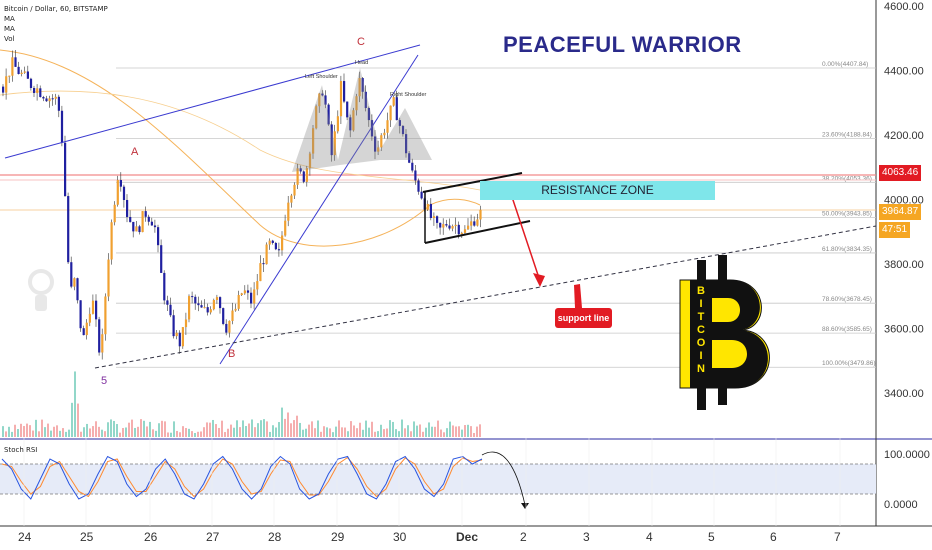  Describe the element at coordinates (9, 19) in the screenshot. I see `indicator-ma-1: MA` at that location.